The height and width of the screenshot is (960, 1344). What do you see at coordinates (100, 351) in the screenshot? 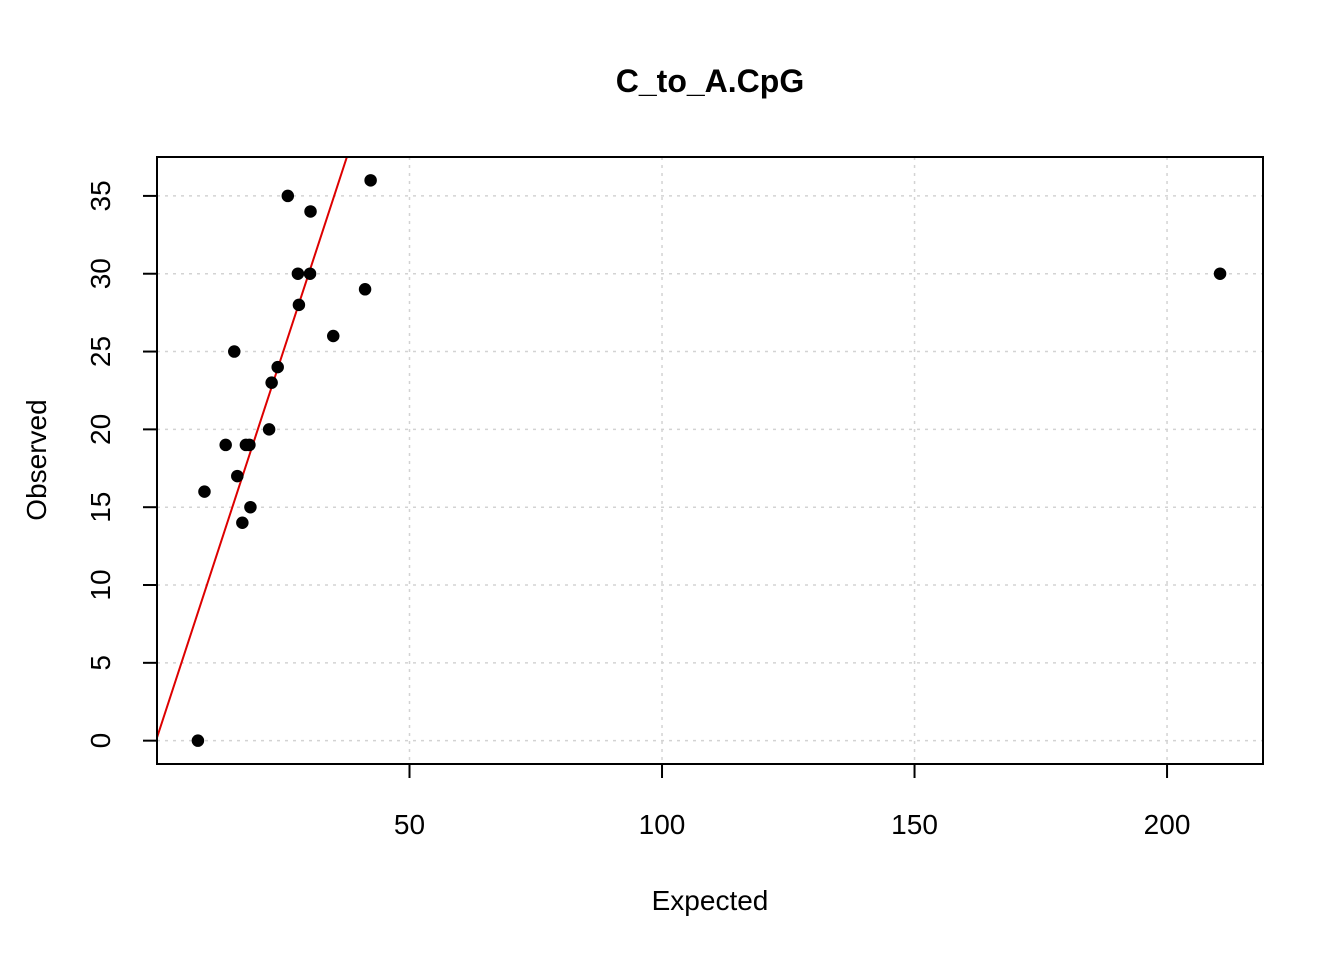
I see `y-tick-label: 25` at bounding box center [100, 351].